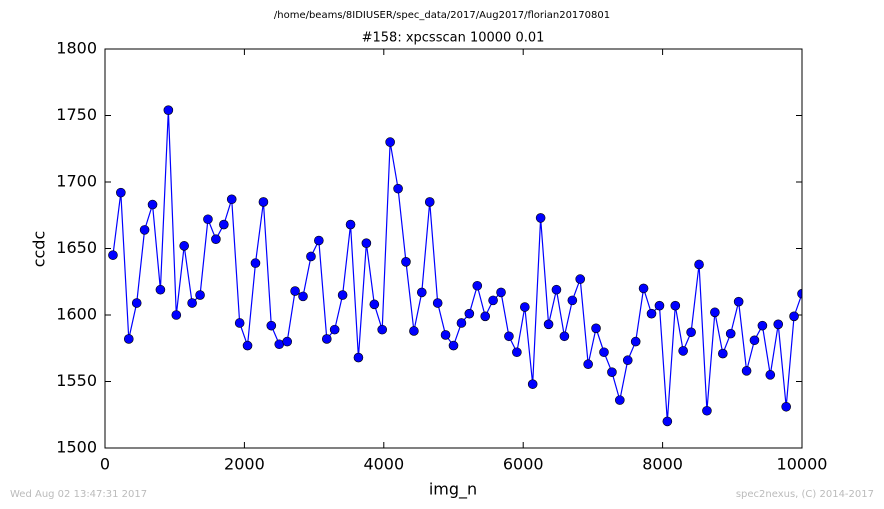 Image resolution: width=884 pixels, height=509 pixels. Describe the element at coordinates (805, 494) in the screenshot. I see `footer-right: spec2nexus, (C) 2014-2017` at that location.